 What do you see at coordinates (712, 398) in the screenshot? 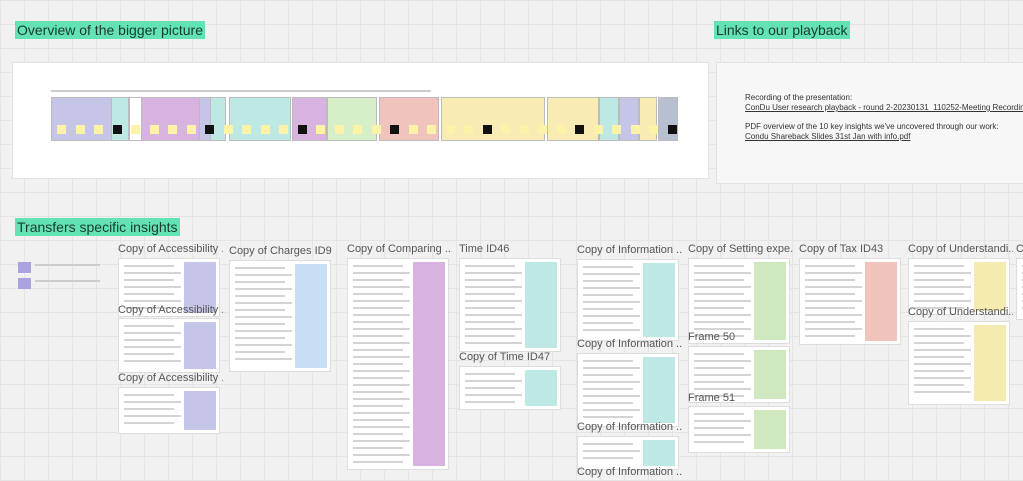
I see `frame-title: Frame 51` at bounding box center [712, 398].